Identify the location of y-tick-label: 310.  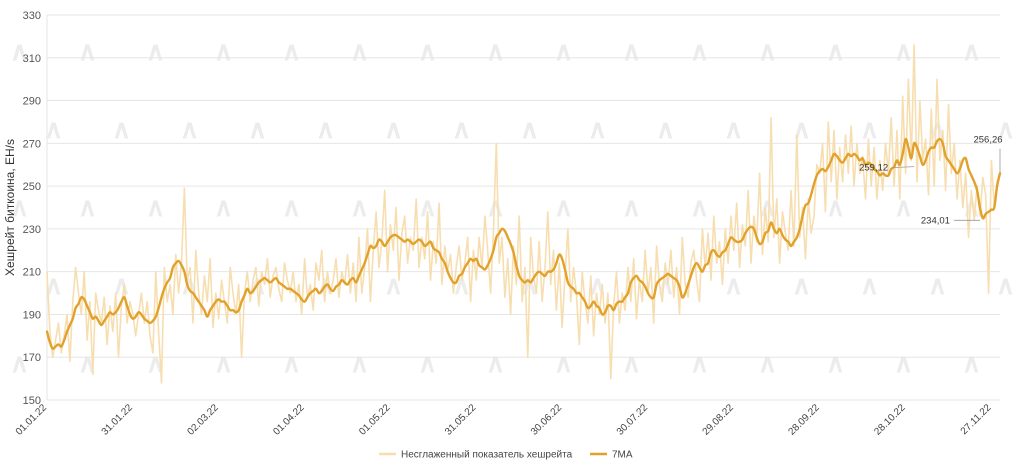
(32, 59).